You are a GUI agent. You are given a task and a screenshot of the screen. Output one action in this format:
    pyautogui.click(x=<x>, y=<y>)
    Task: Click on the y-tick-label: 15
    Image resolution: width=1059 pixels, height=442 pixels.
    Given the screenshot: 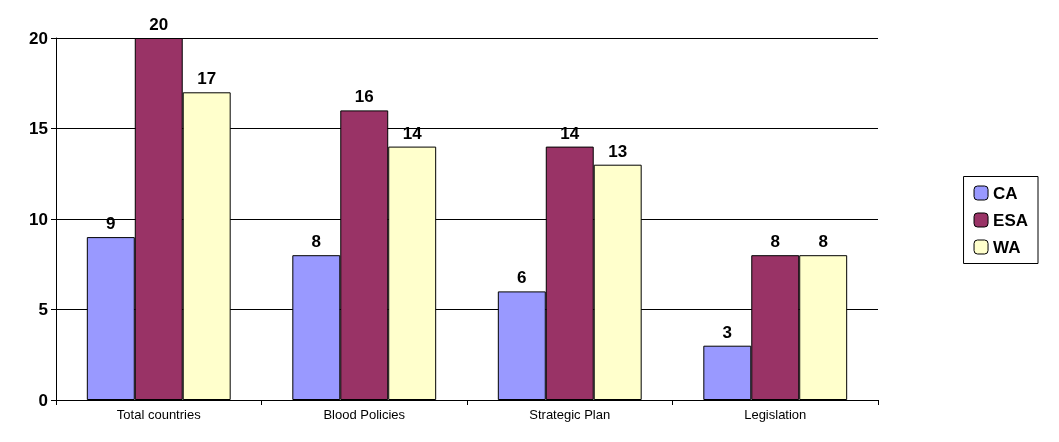 What is the action you would take?
    pyautogui.click(x=38, y=128)
    